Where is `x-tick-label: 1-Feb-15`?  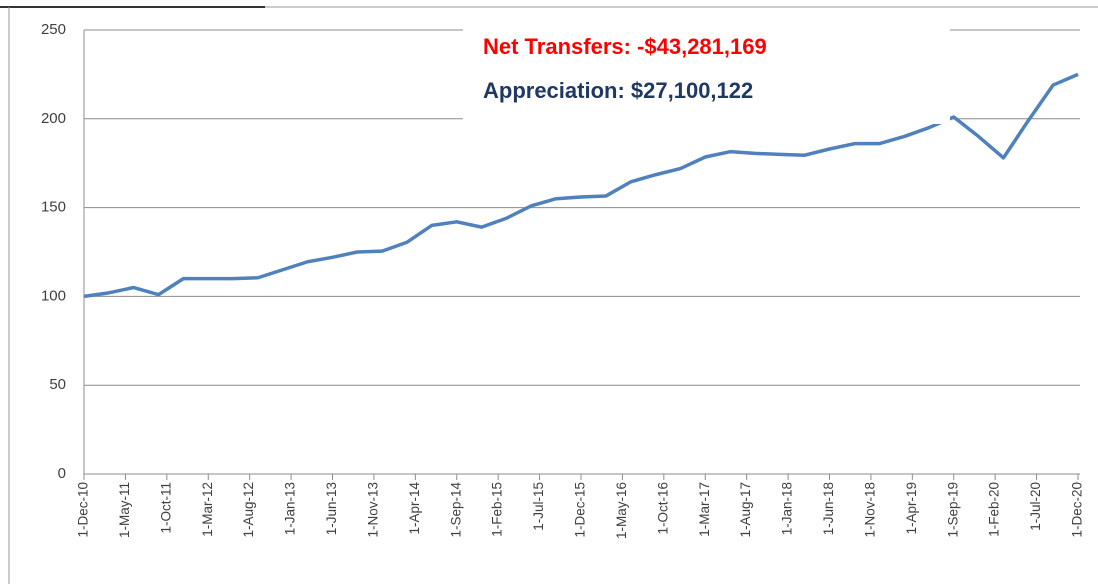
x-tick-label: 1-Feb-15 is located at coordinates (497, 509).